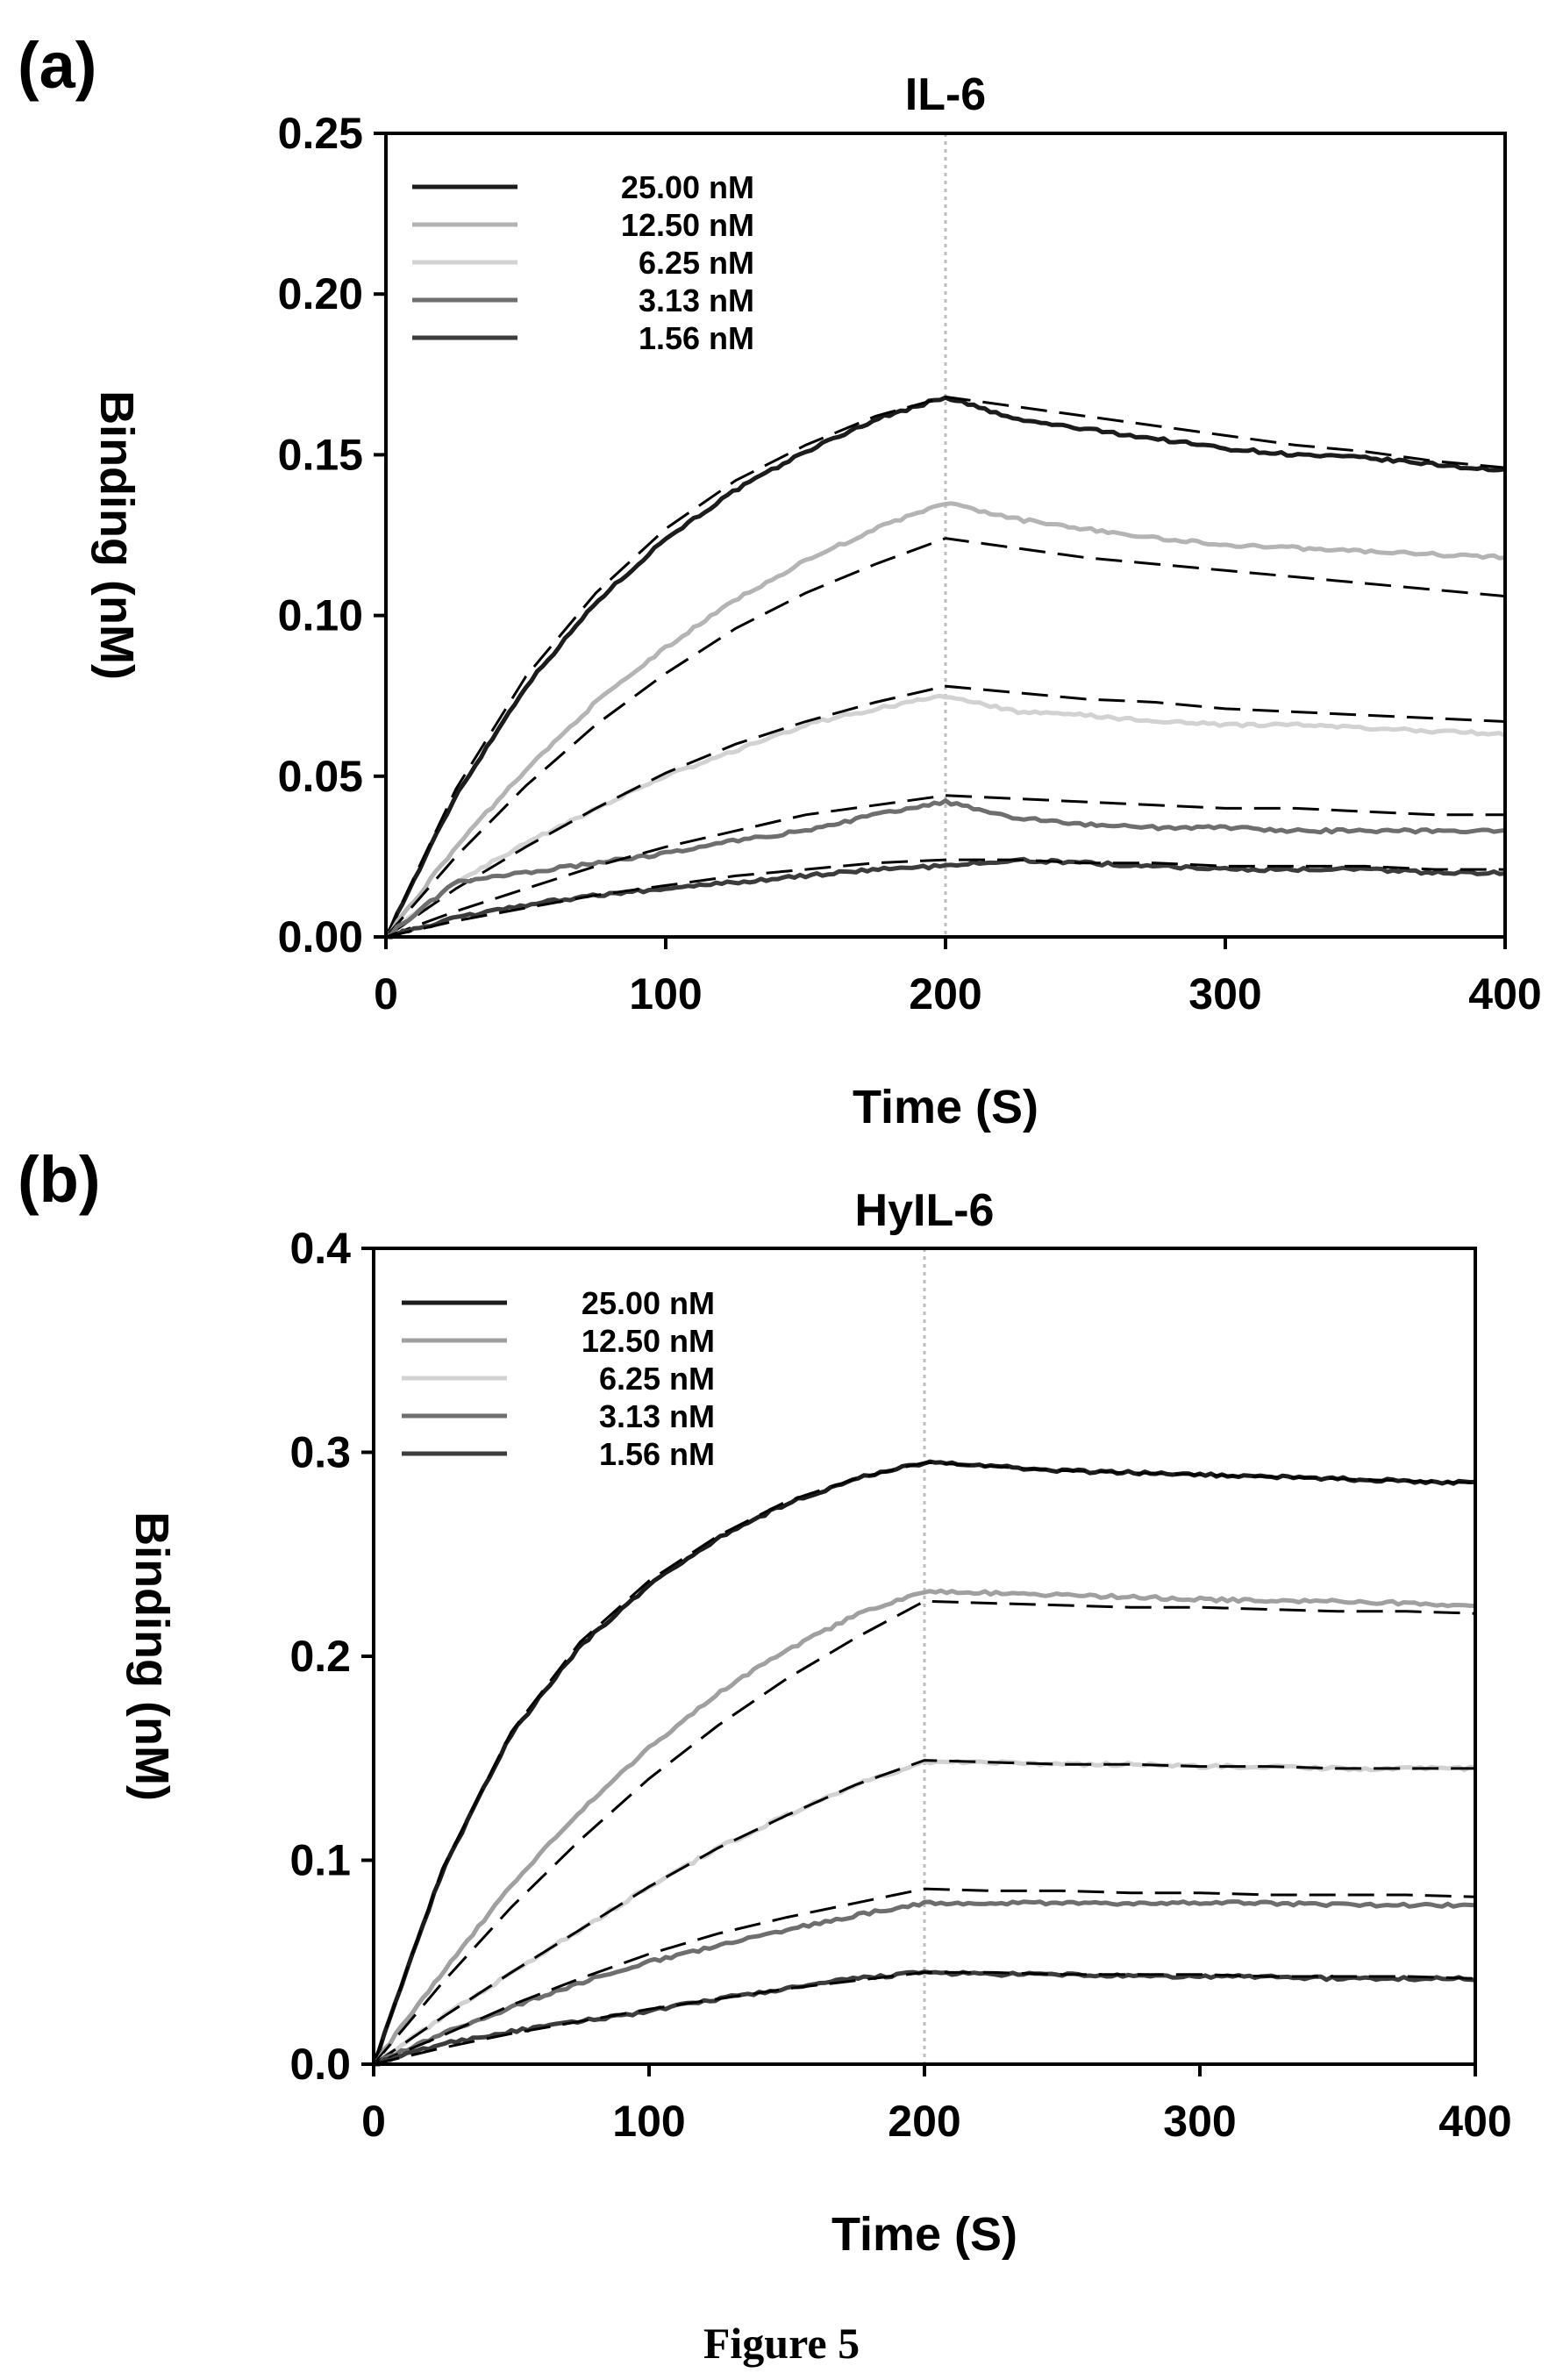 The image size is (1563, 2380). Describe the element at coordinates (320, 1248) in the screenshot. I see `y-tick-label: 0.4` at that location.